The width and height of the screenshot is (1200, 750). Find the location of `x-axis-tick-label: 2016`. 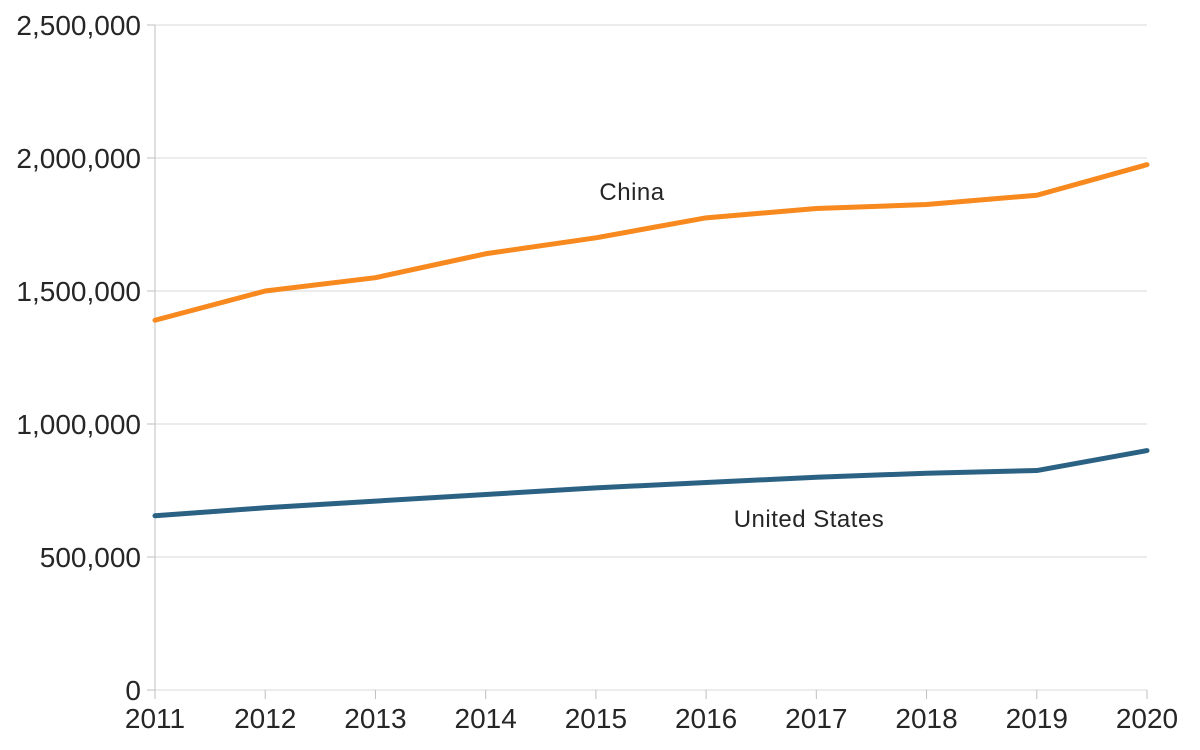

x-axis-tick-label: 2016 is located at coordinates (706, 718).